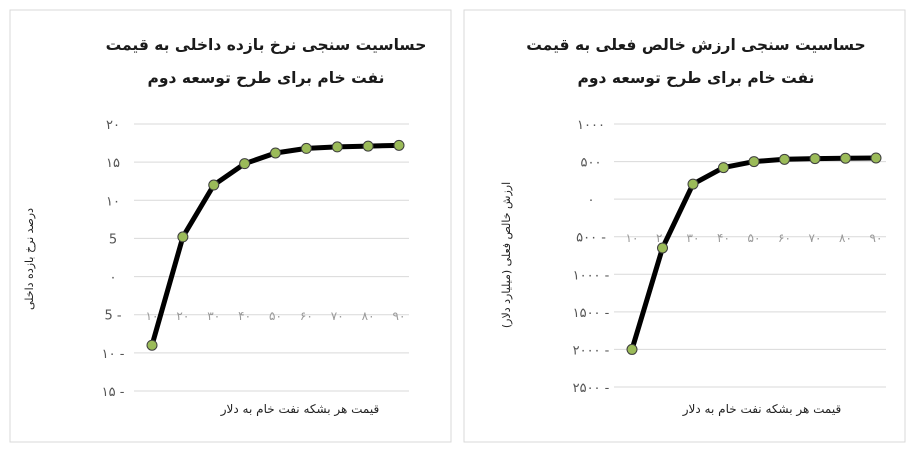 This screenshot has height=452, width=912. Describe the element at coordinates (696, 78) in the screenshot. I see `npv-chart-title-line-2: نفت خام برای طرح توسعه دوم` at that location.